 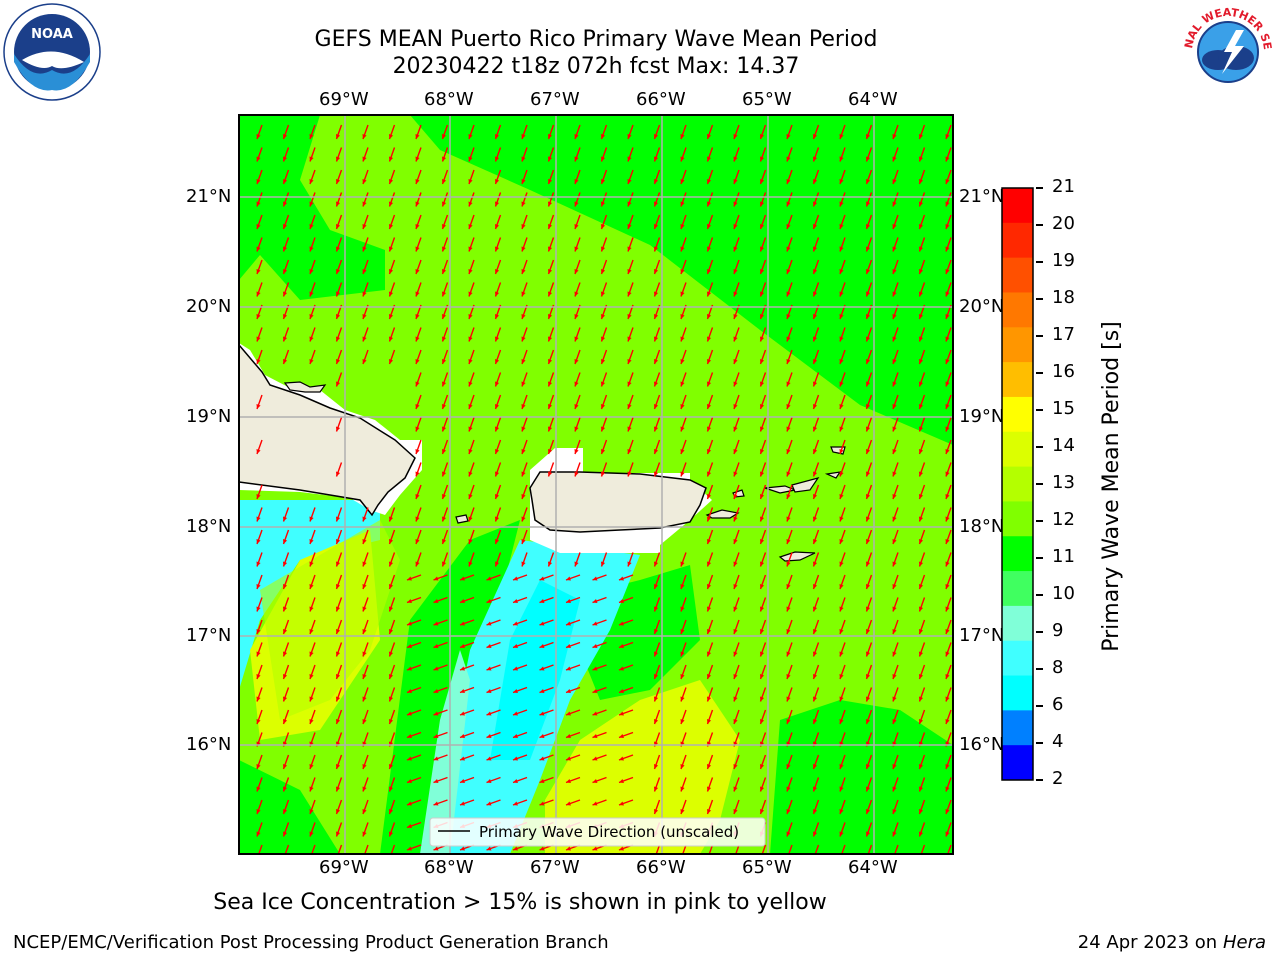 I want to click on lon-label-top: 69°W, so click(x=344, y=99).